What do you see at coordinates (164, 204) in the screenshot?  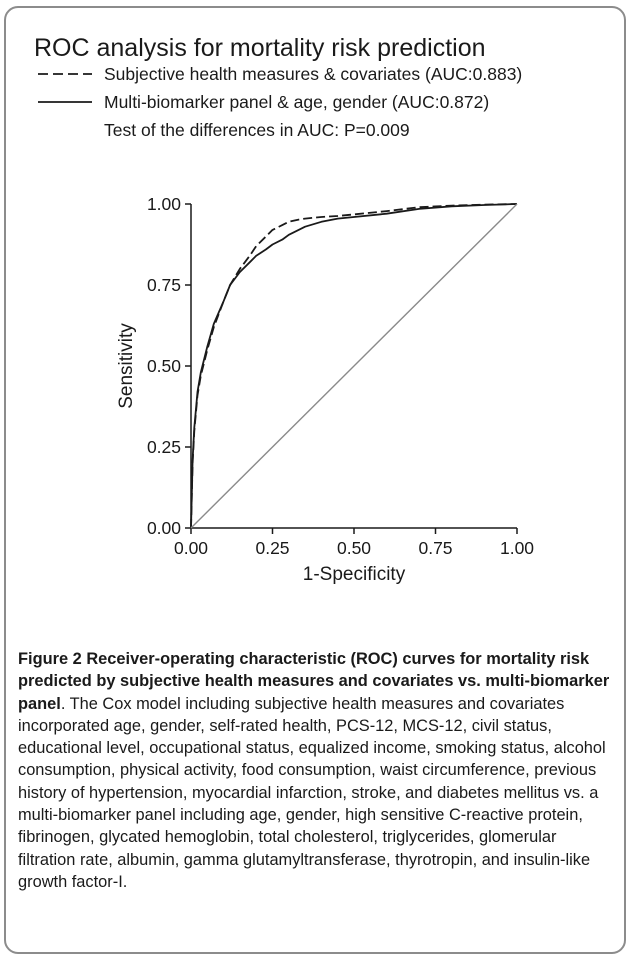 I see `y-tick-label-4: 1.00` at bounding box center [164, 204].